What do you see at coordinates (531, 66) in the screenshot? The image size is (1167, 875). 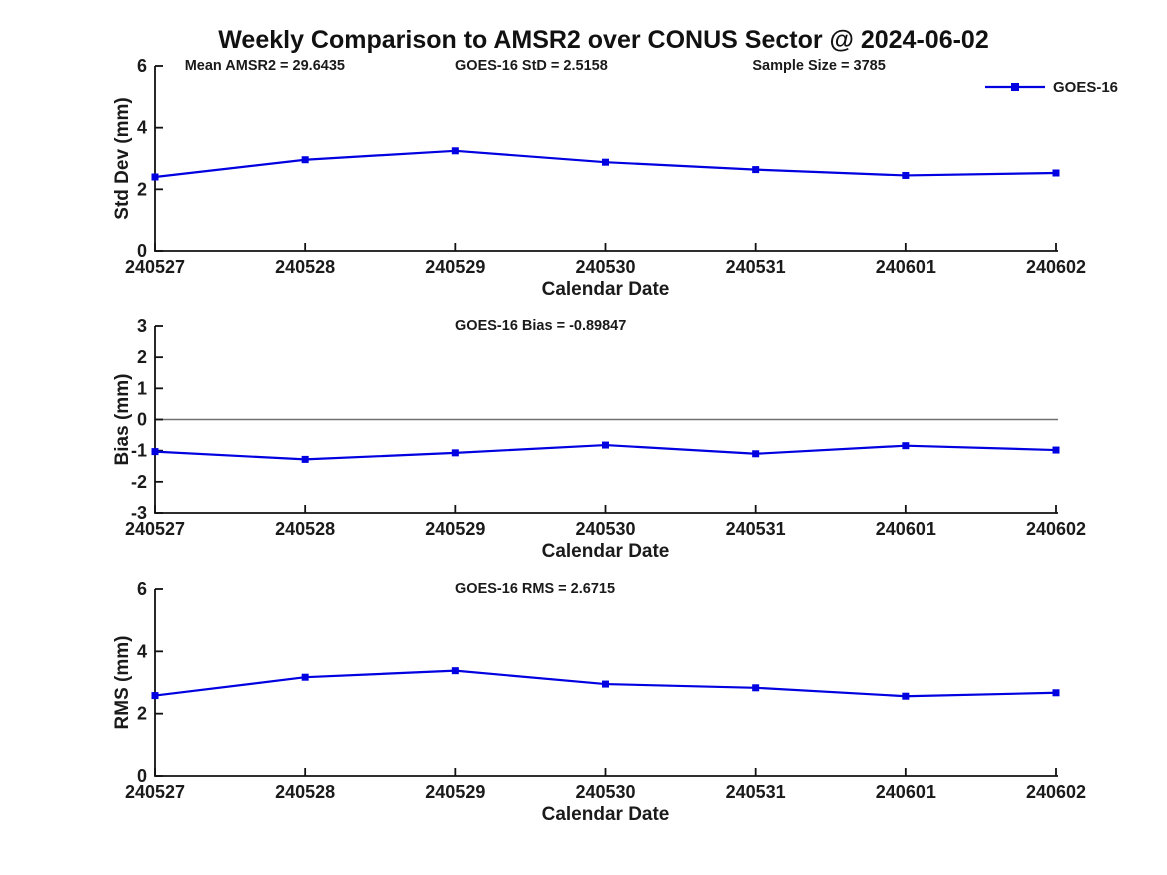 I see `annotation: GOES-16 StD = 2.5158` at bounding box center [531, 66].